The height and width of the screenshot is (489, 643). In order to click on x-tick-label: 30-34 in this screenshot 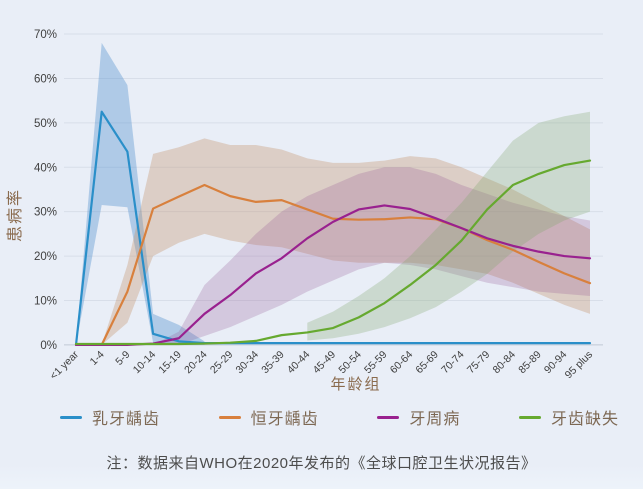, I will do `click(248, 363)`.